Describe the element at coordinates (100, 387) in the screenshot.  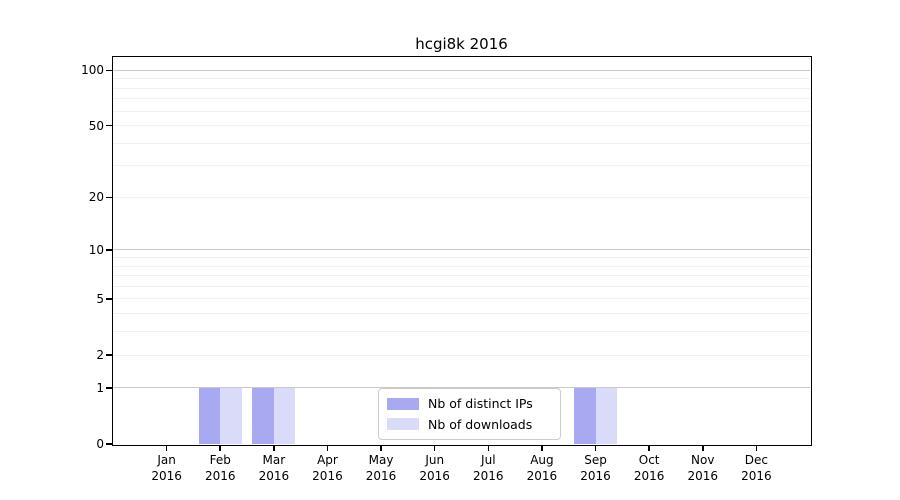
I see `y-tick-label: 1` at that location.